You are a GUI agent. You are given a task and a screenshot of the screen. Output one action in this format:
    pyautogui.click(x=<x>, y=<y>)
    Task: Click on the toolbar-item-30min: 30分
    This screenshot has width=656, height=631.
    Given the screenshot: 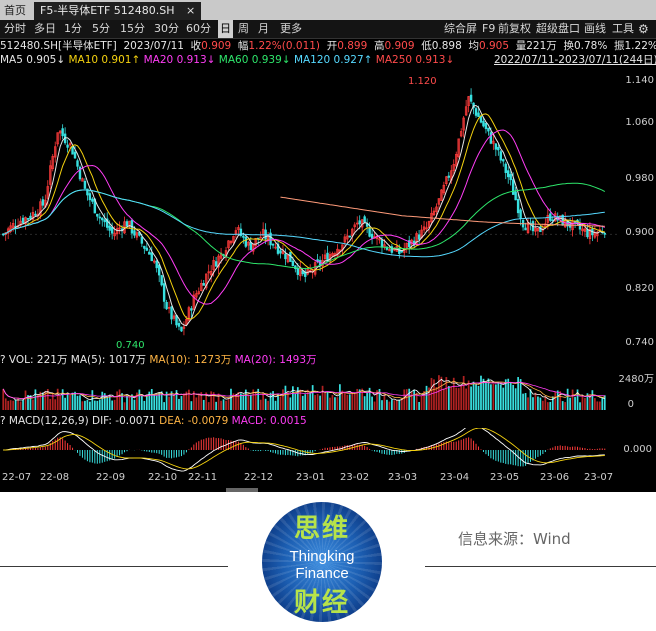 What is the action you would take?
    pyautogui.click(x=166, y=28)
    